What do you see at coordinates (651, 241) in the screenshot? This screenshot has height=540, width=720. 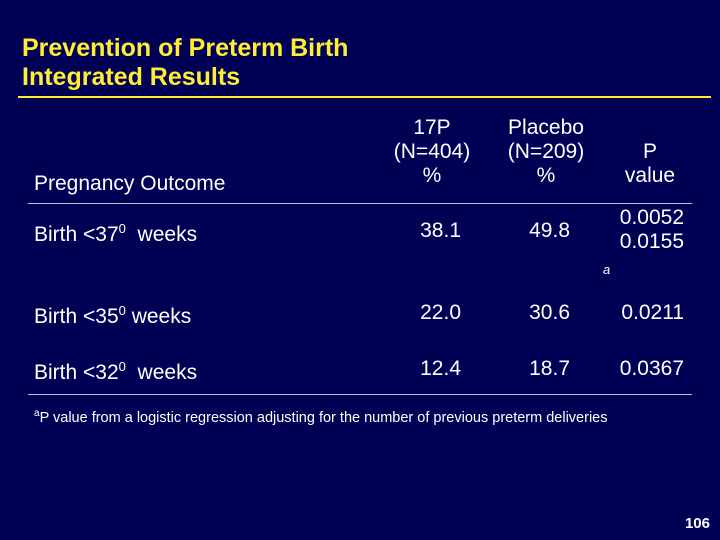 I see `p-value-2: 0.0155` at bounding box center [651, 241].